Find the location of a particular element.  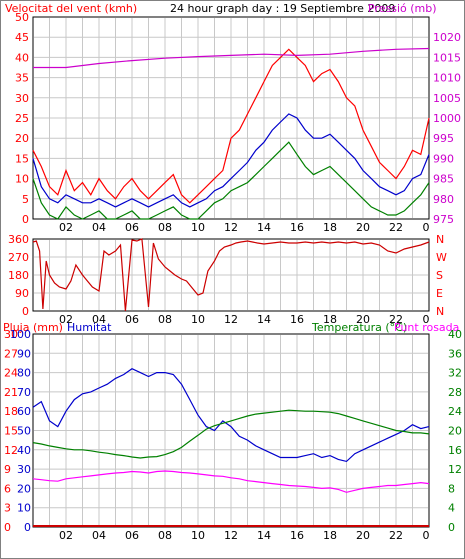

direction-x-tick-label: 08 is located at coordinates (165, 319).